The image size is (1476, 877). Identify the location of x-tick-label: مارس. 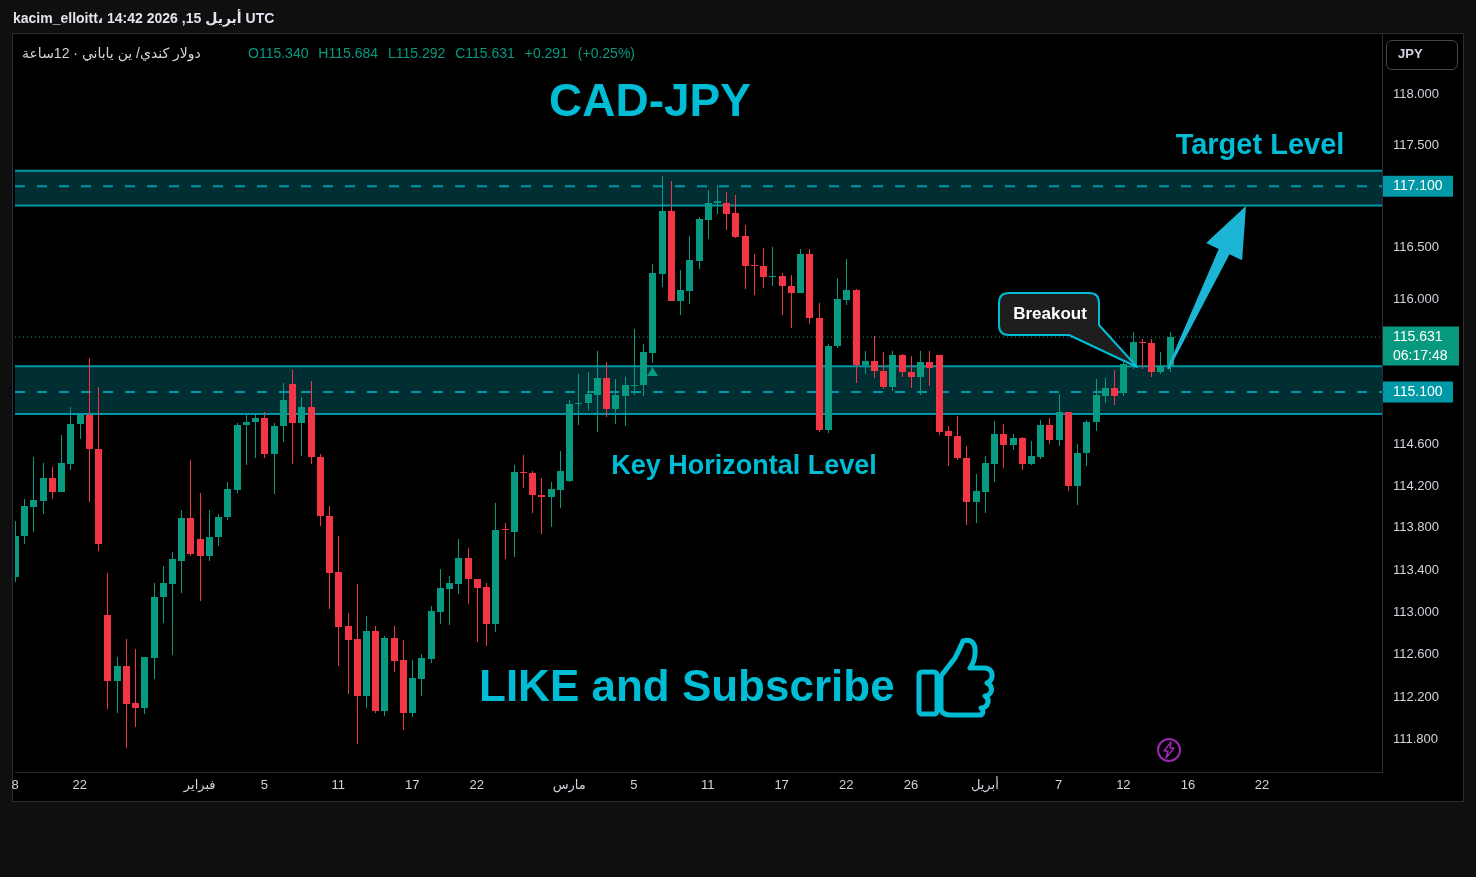
(569, 785).